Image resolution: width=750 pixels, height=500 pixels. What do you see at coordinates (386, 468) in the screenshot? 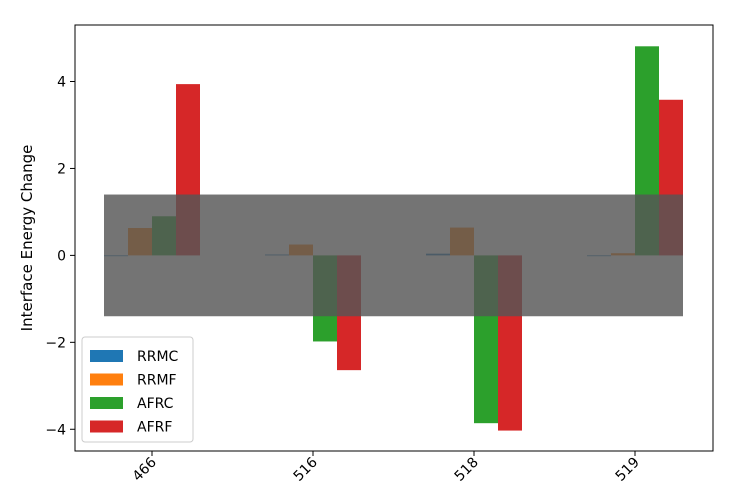
I see `x-axis-ticks: 466 516 518 519` at bounding box center [386, 468].